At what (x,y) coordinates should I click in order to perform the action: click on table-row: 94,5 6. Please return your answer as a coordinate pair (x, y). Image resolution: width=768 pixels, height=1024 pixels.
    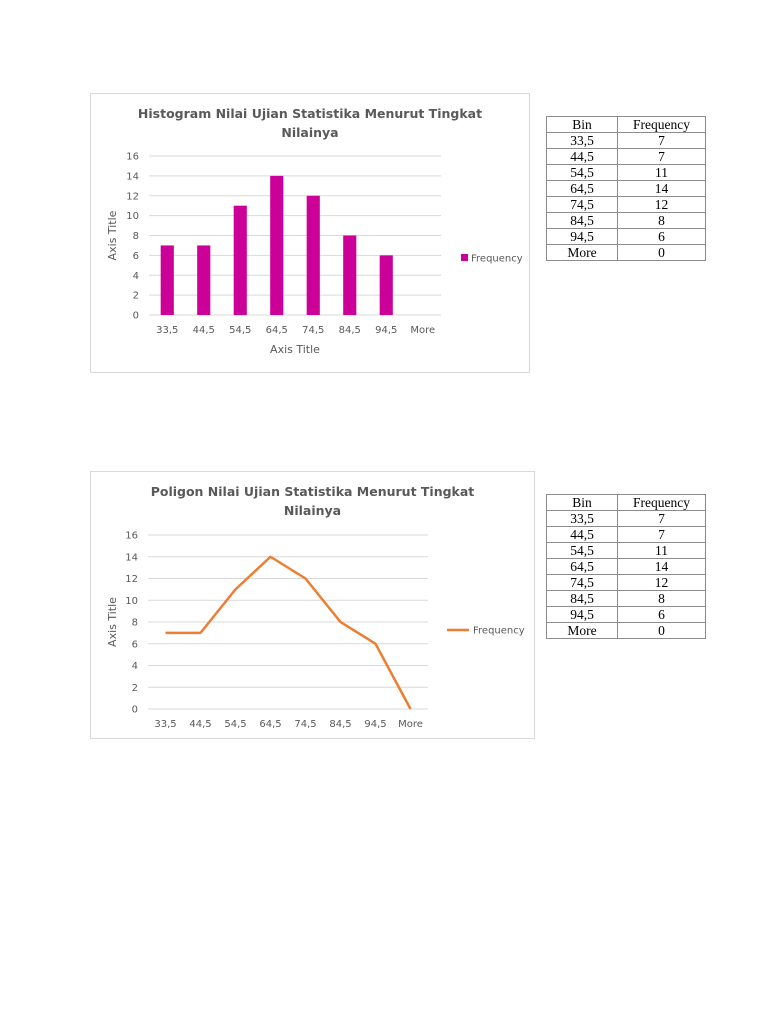
    Looking at the image, I should click on (626, 236).